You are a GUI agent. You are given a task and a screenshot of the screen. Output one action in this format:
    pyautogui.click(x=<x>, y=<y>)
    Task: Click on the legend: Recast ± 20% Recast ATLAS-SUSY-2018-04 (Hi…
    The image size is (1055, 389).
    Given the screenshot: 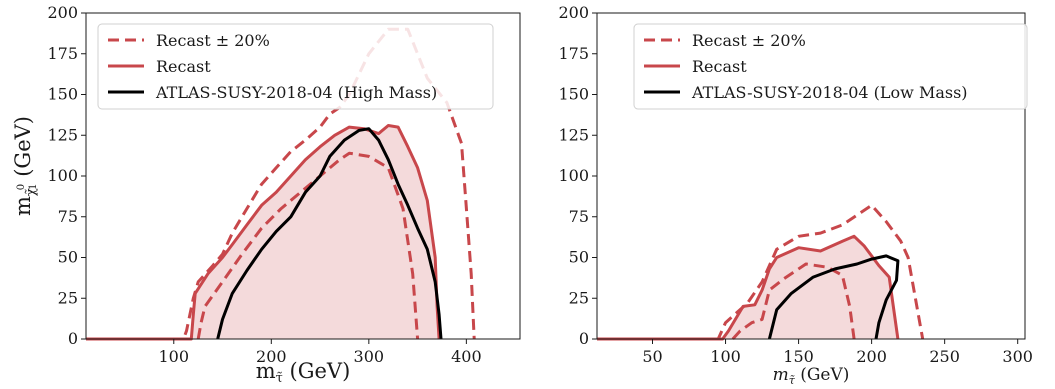 What is the action you would take?
    pyautogui.click(x=295, y=66)
    